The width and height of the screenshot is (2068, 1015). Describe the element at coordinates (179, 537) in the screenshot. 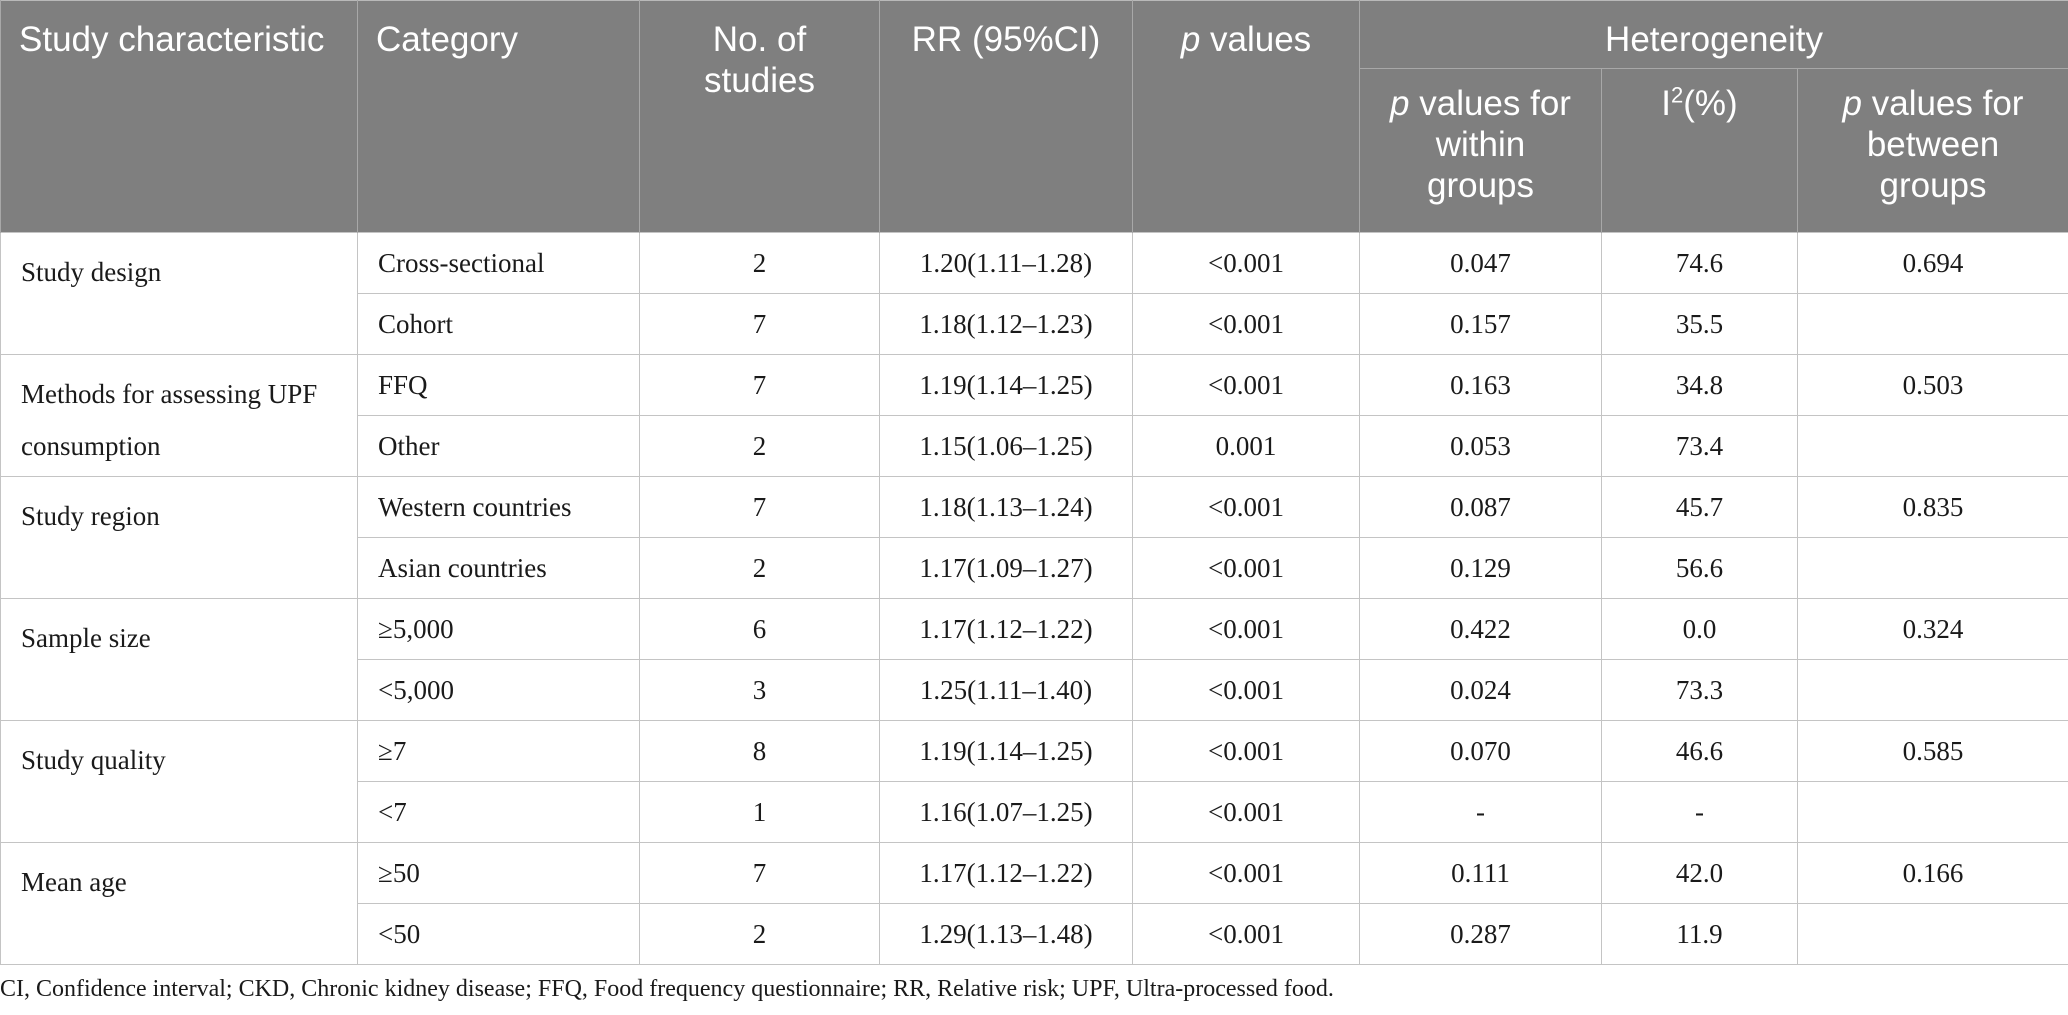

I see `cell-study-characteristic: Study region` at that location.